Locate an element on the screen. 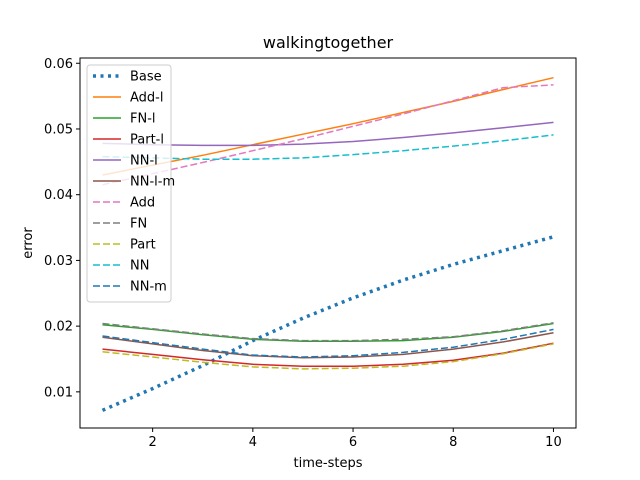  legend-label: Base is located at coordinates (146, 77).